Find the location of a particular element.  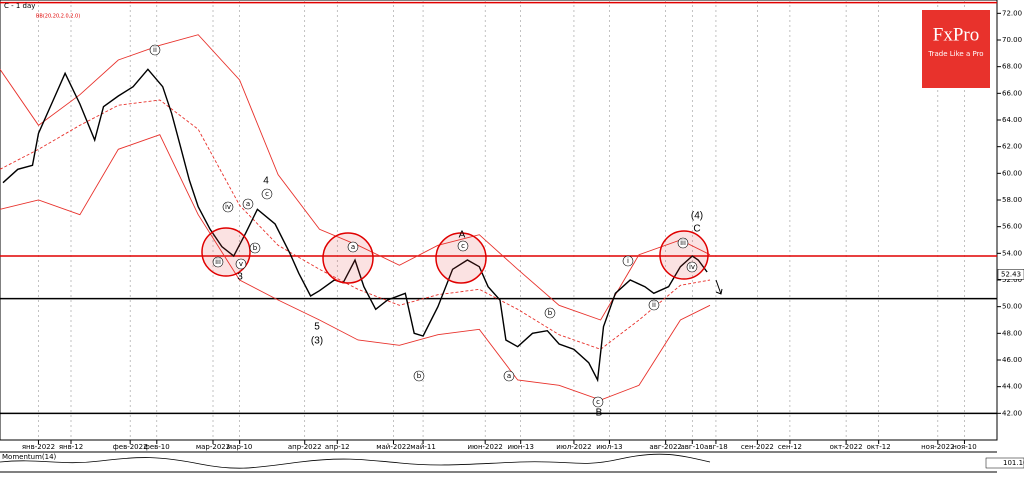

x-tick-label: фев-2022 is located at coordinates (130, 447).